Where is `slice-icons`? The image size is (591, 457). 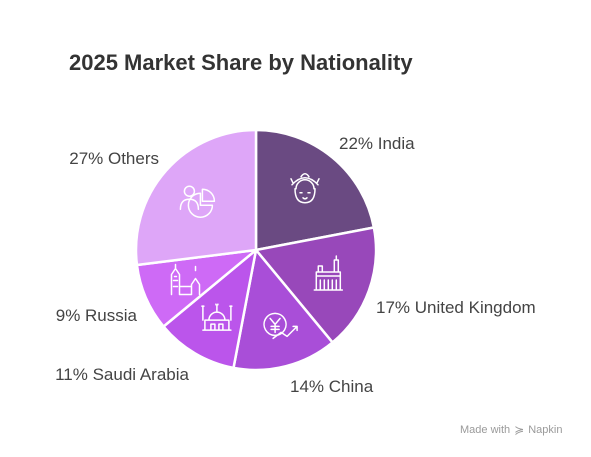 slice-icons is located at coordinates (257, 256).